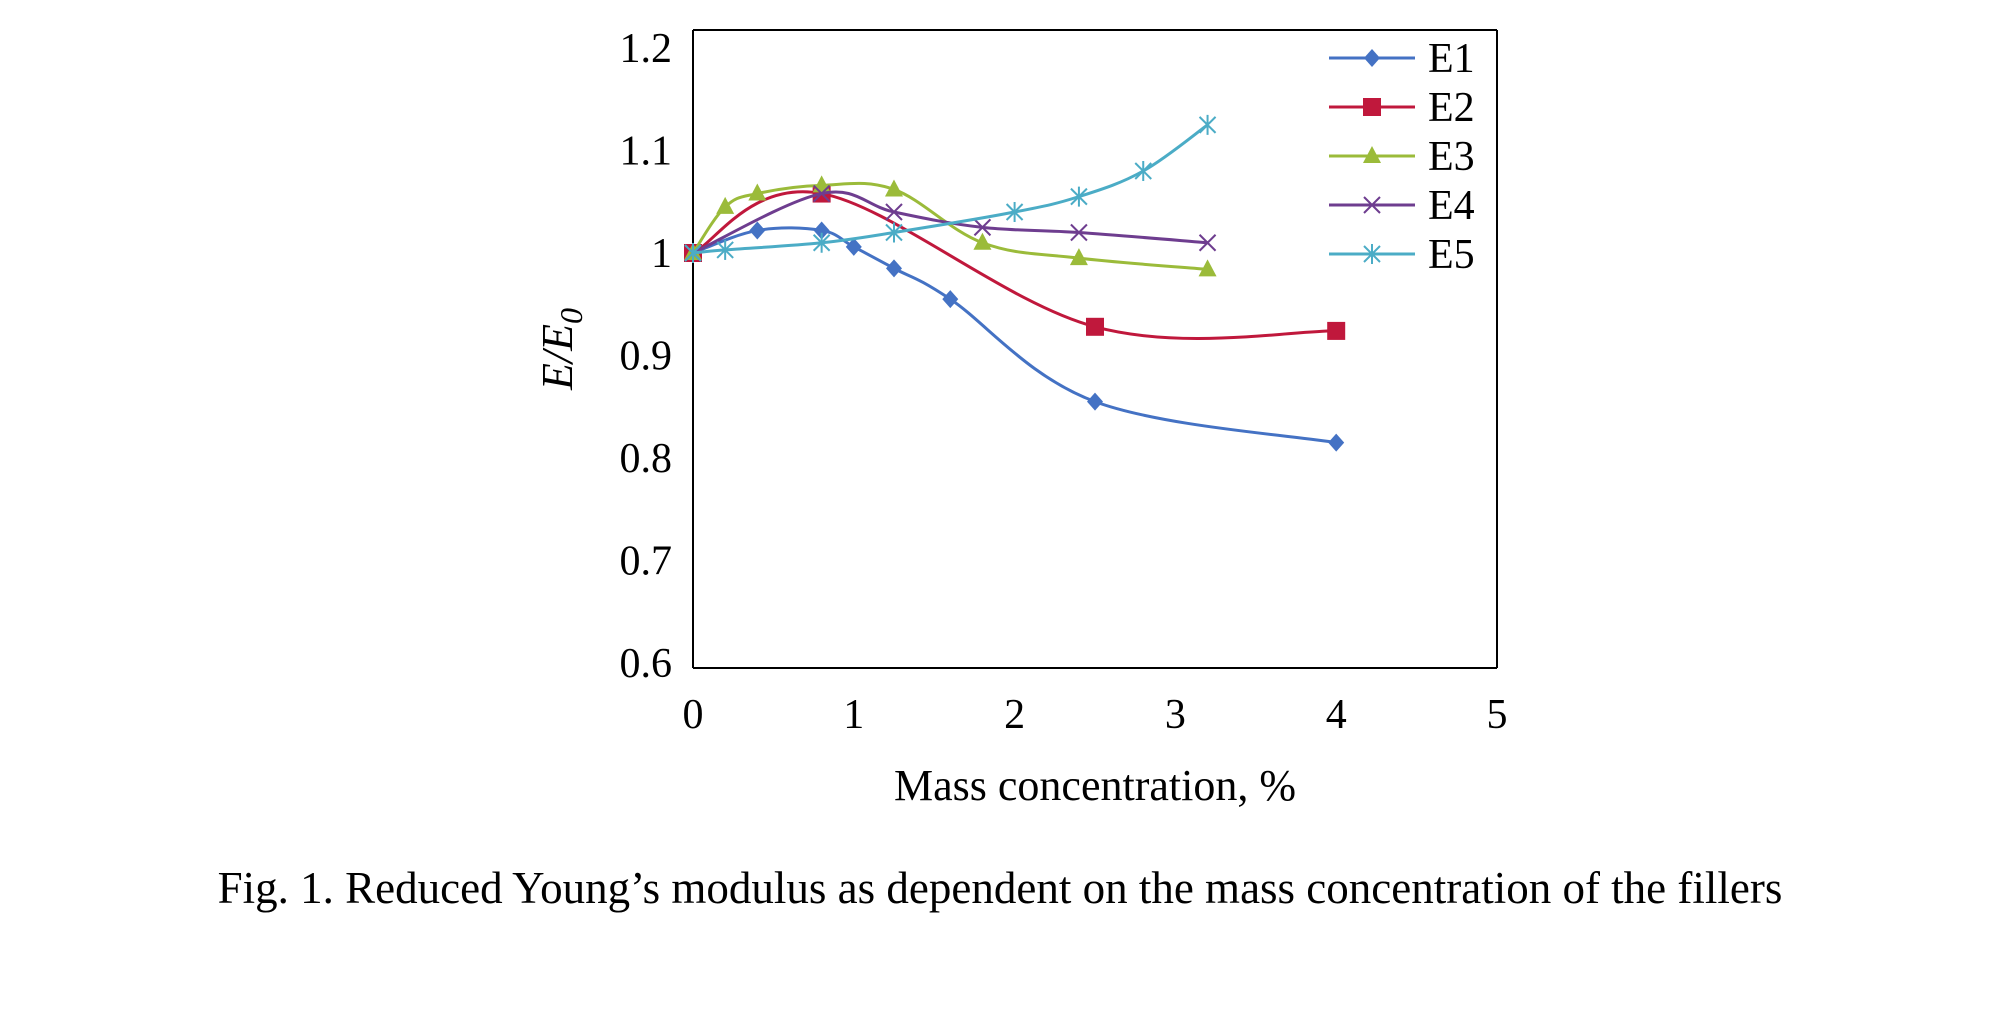  Describe the element at coordinates (1095, 715) in the screenshot. I see `x-tick-labels: 0 1 2 3 4 5` at that location.